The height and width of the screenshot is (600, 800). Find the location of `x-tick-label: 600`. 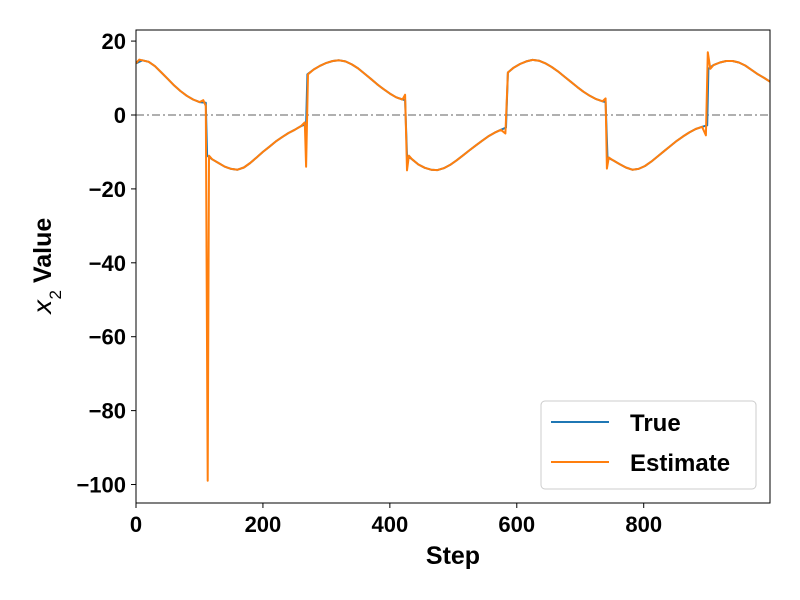

x-tick-label: 600 is located at coordinates (516, 524).